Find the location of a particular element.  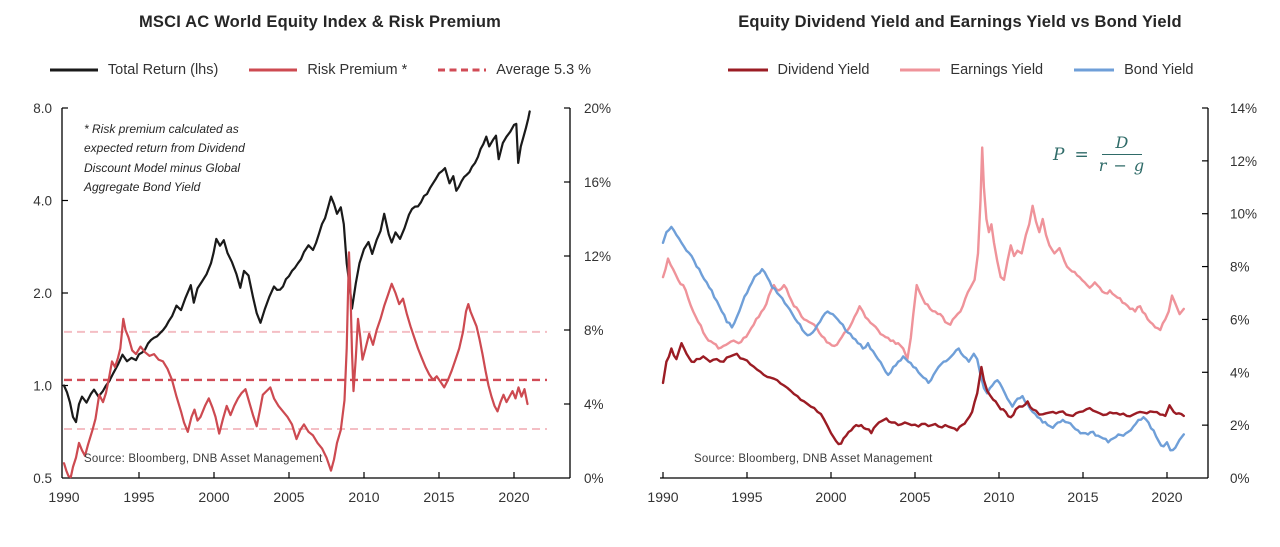

formula-numerator: D is located at coordinates (1122, 144).